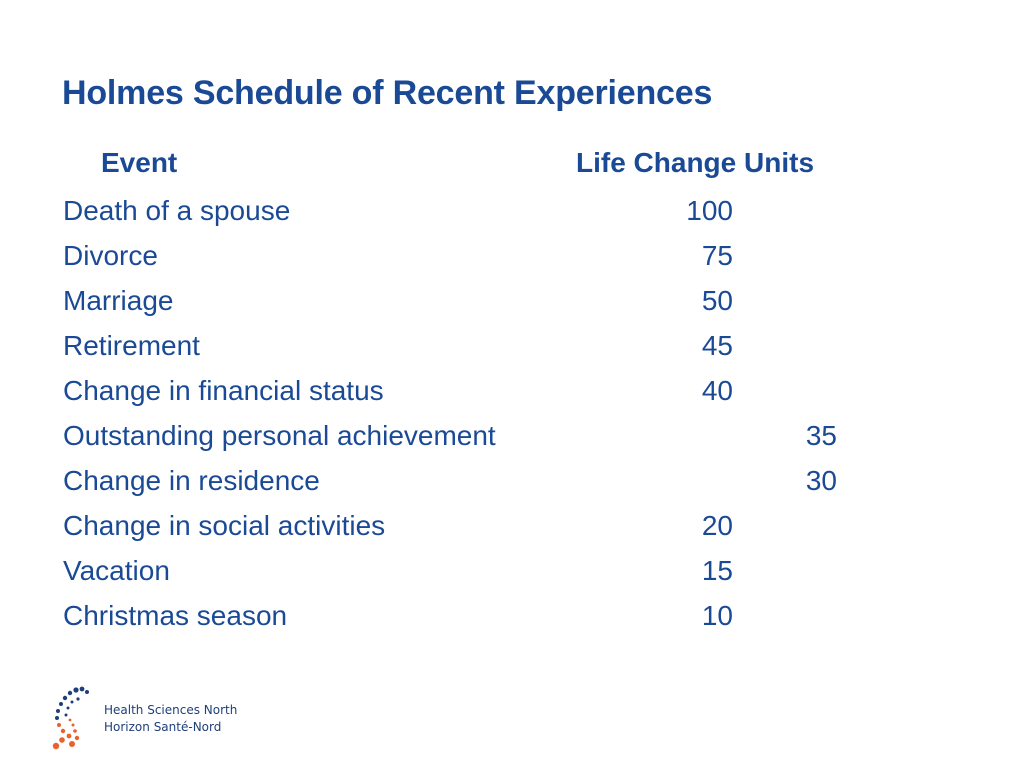 The height and width of the screenshot is (768, 1024). Describe the element at coordinates (717, 525) in the screenshot. I see `life-change-units-value: 20` at that location.